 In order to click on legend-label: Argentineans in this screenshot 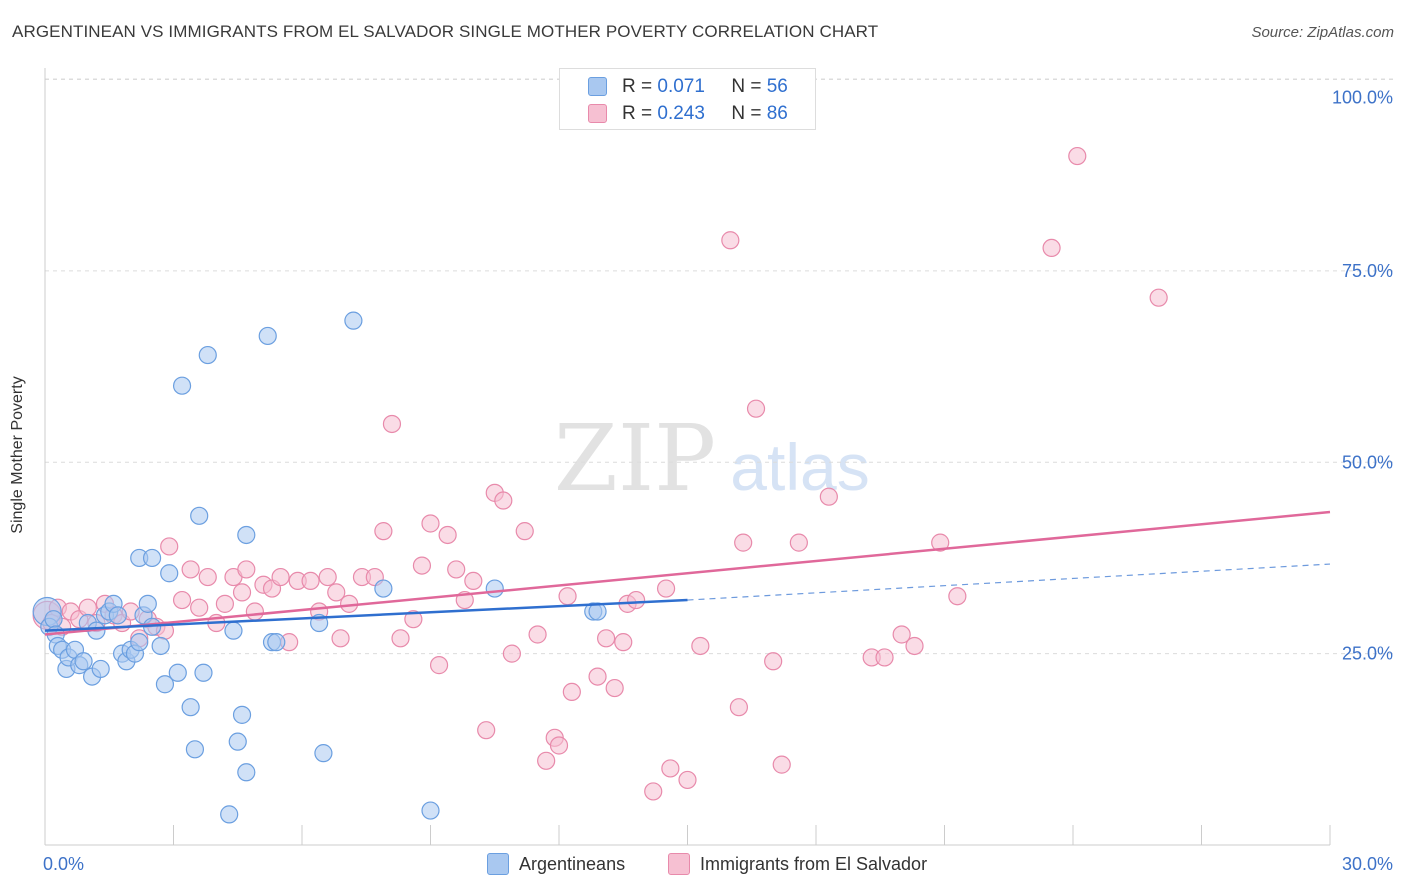, I will do `click(572, 863)`.